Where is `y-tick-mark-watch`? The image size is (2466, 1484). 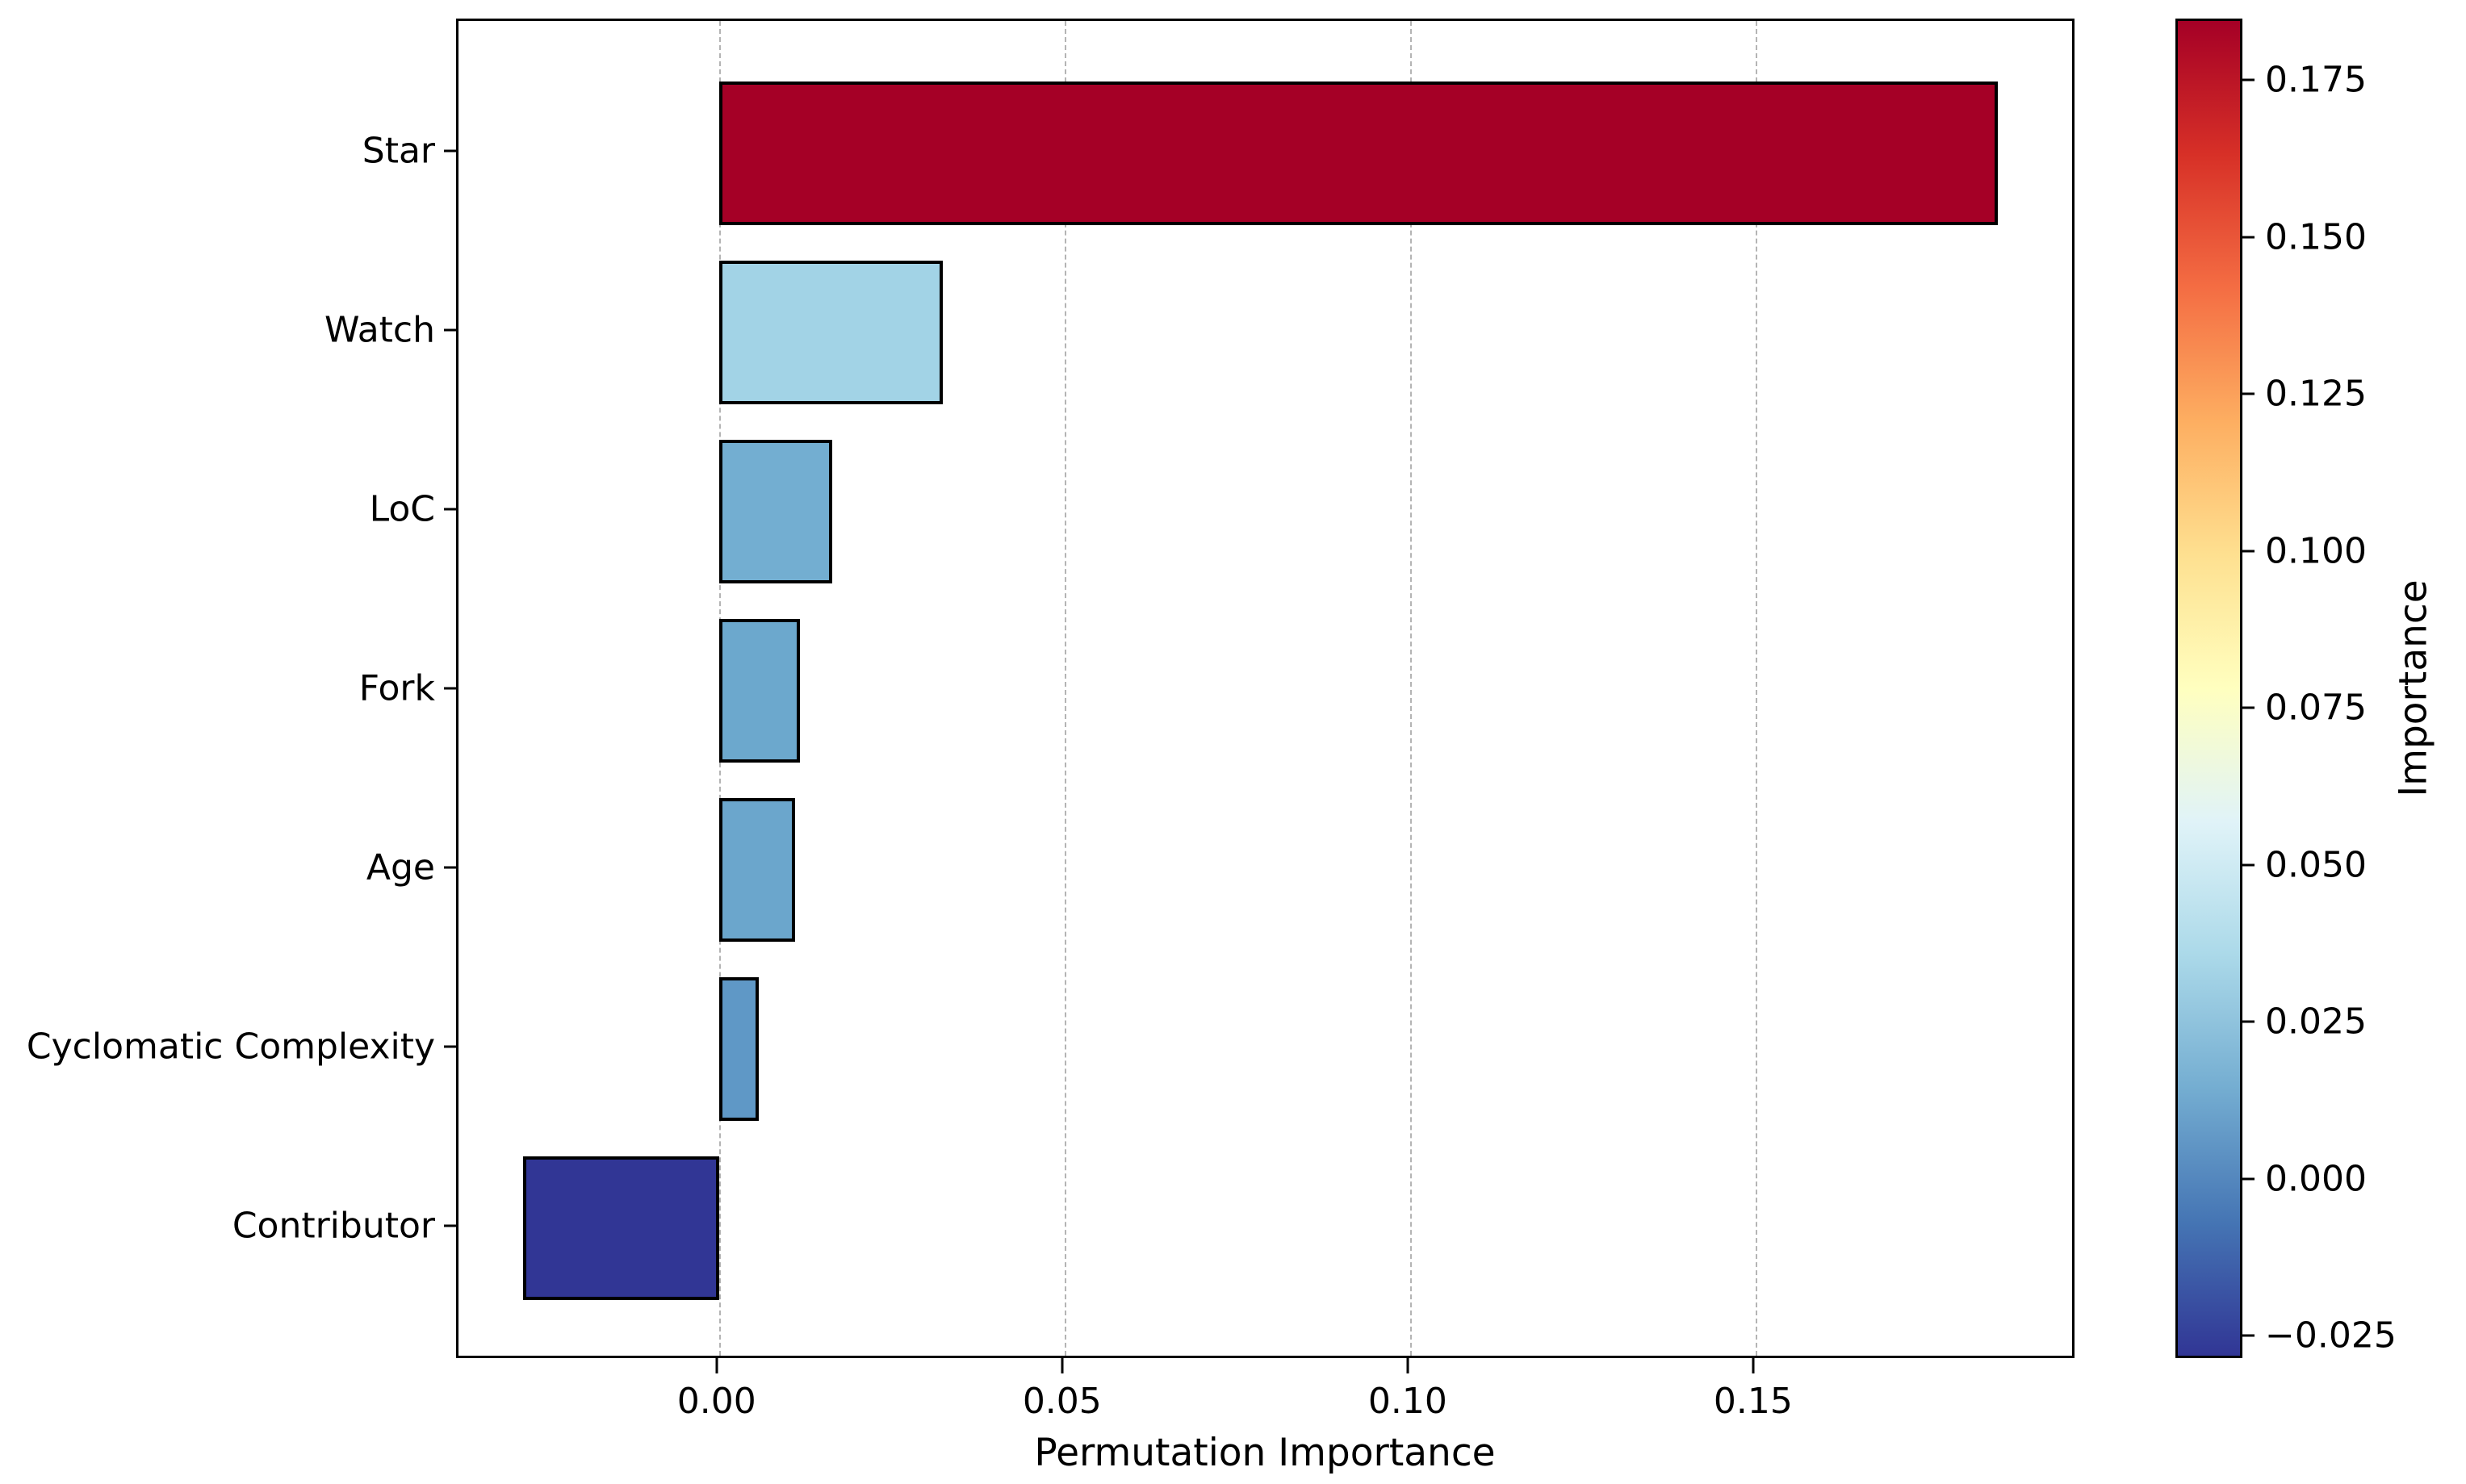
y-tick-mark-watch is located at coordinates (450, 330).